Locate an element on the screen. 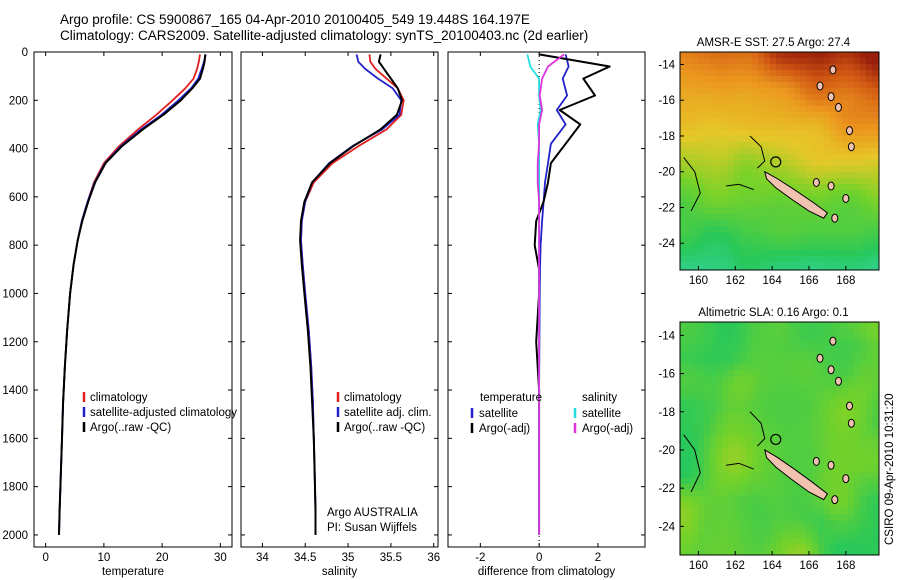 The width and height of the screenshot is (900, 580). new-caledonia-land is located at coordinates (796, 474).